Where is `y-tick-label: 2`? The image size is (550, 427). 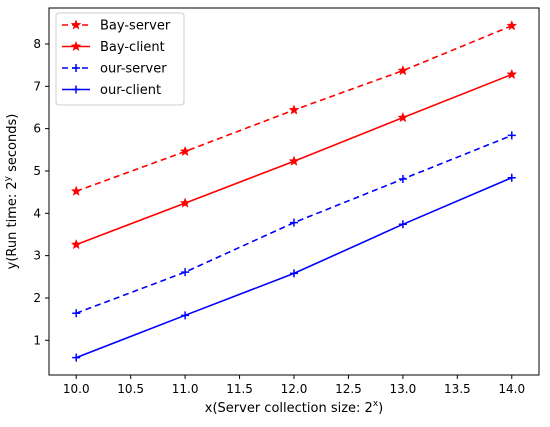 y-tick-label: 2 is located at coordinates (37, 298).